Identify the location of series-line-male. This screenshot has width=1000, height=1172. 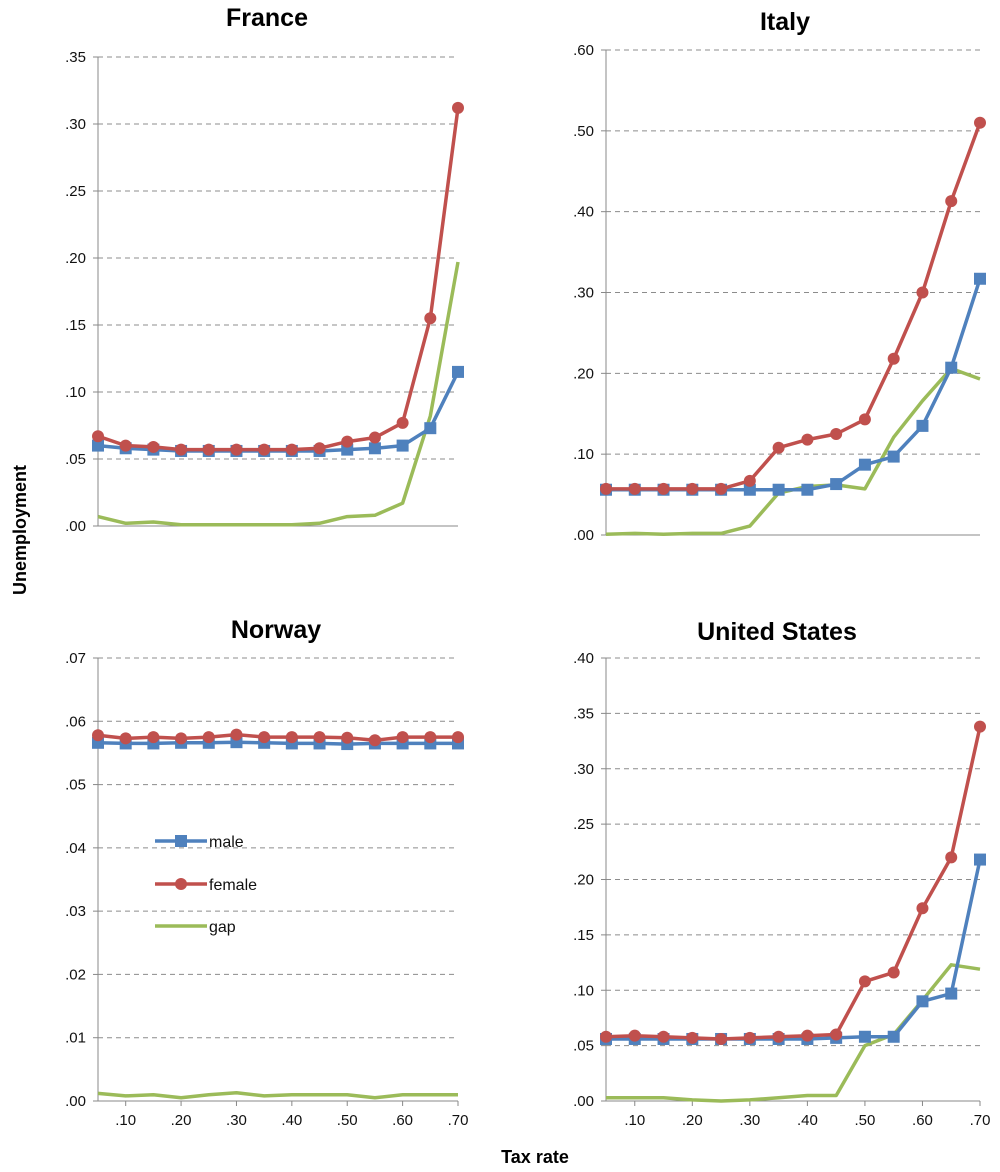
(794, 385).